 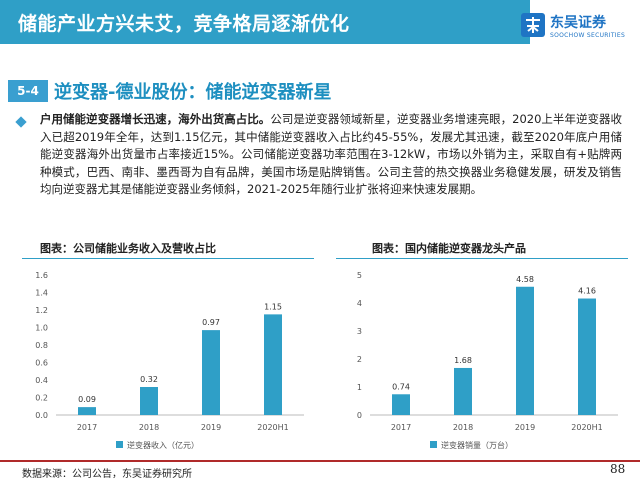 I want to click on legend-label: 逆变器收入（亿元）, so click(x=163, y=445).